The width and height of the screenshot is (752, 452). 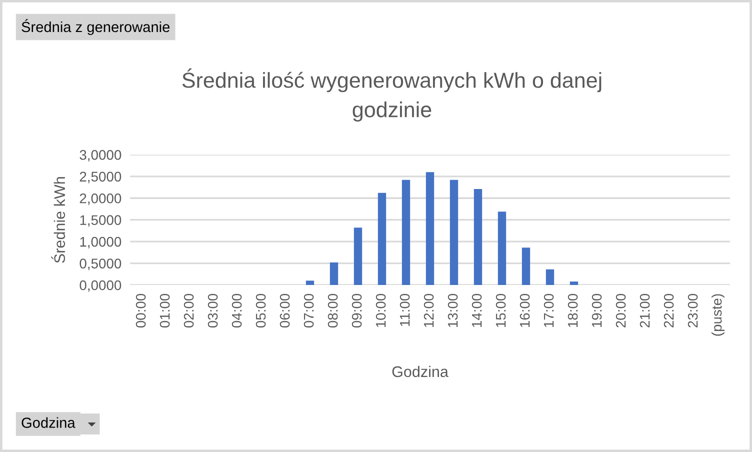 I want to click on x-tick-label: 21:00, so click(x=645, y=311).